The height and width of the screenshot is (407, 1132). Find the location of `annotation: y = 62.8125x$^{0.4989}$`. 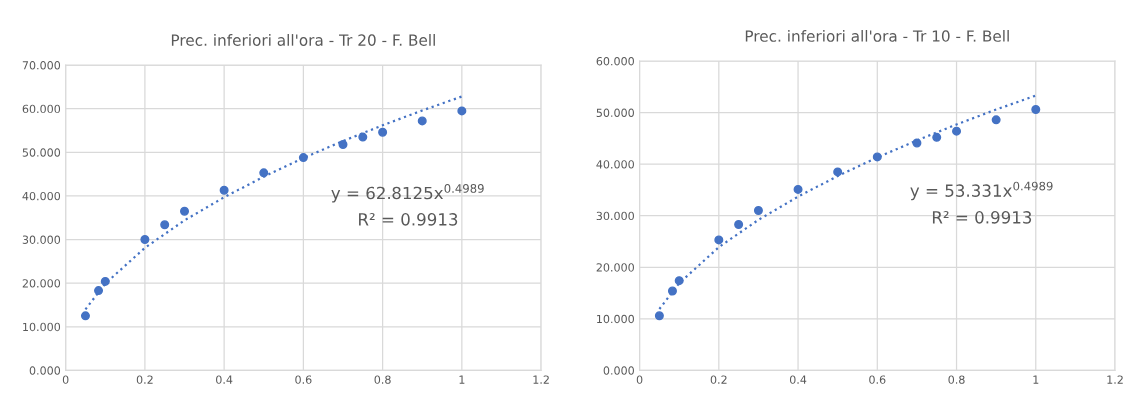

annotation: y = 62.8125x$^{0.4989}$ is located at coordinates (407, 193).